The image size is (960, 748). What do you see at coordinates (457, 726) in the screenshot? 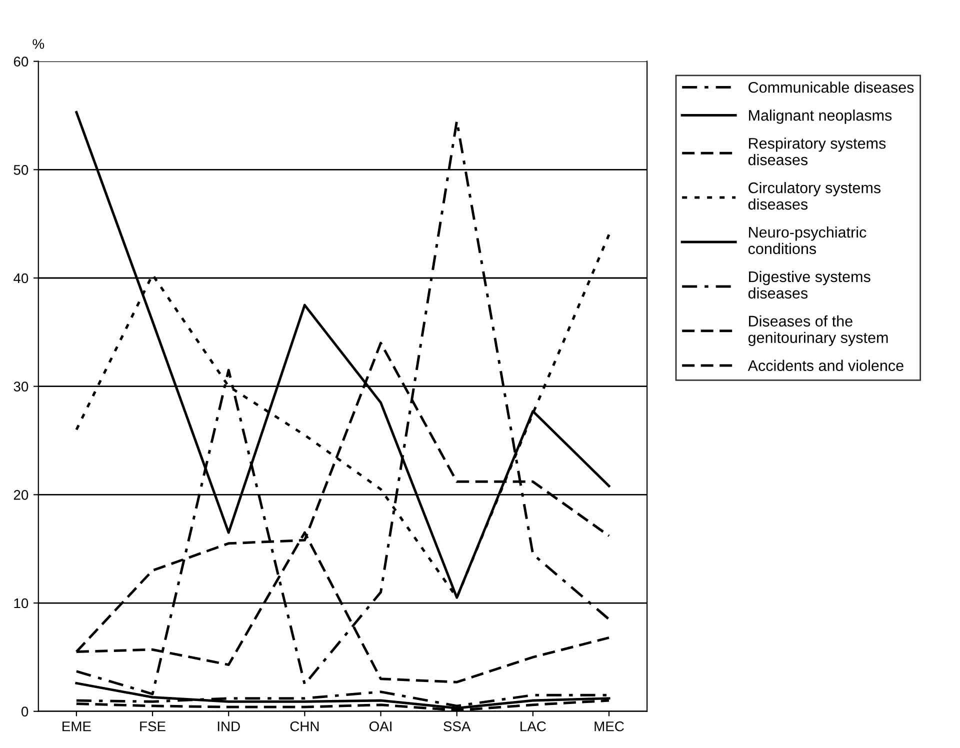
I see `x-tick-label: SSA` at bounding box center [457, 726].